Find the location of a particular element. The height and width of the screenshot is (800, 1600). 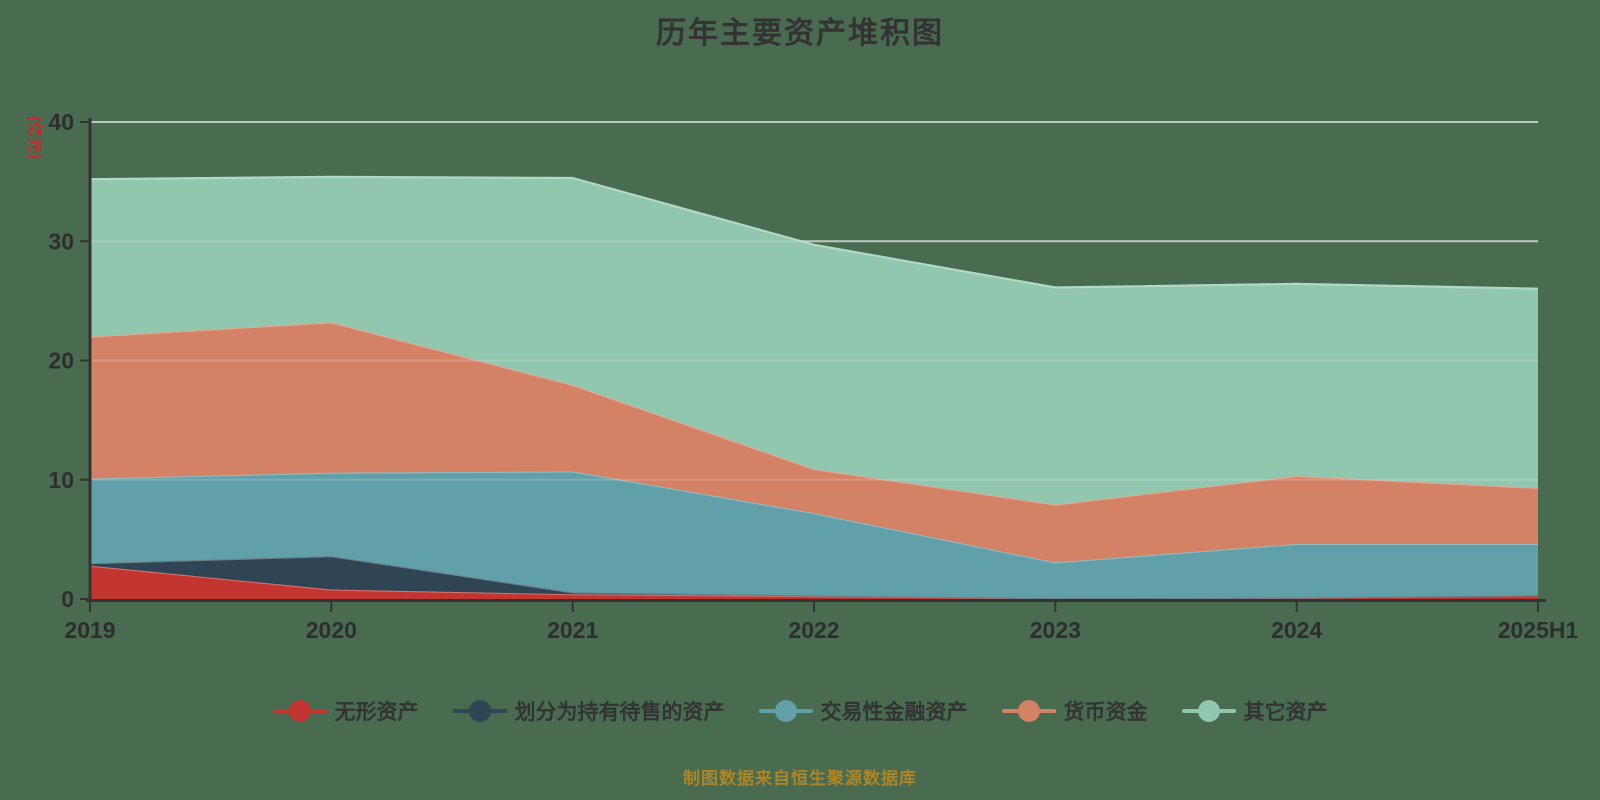

data-source-note: 制图数据来自恒生聚源数据库 is located at coordinates (800, 778).